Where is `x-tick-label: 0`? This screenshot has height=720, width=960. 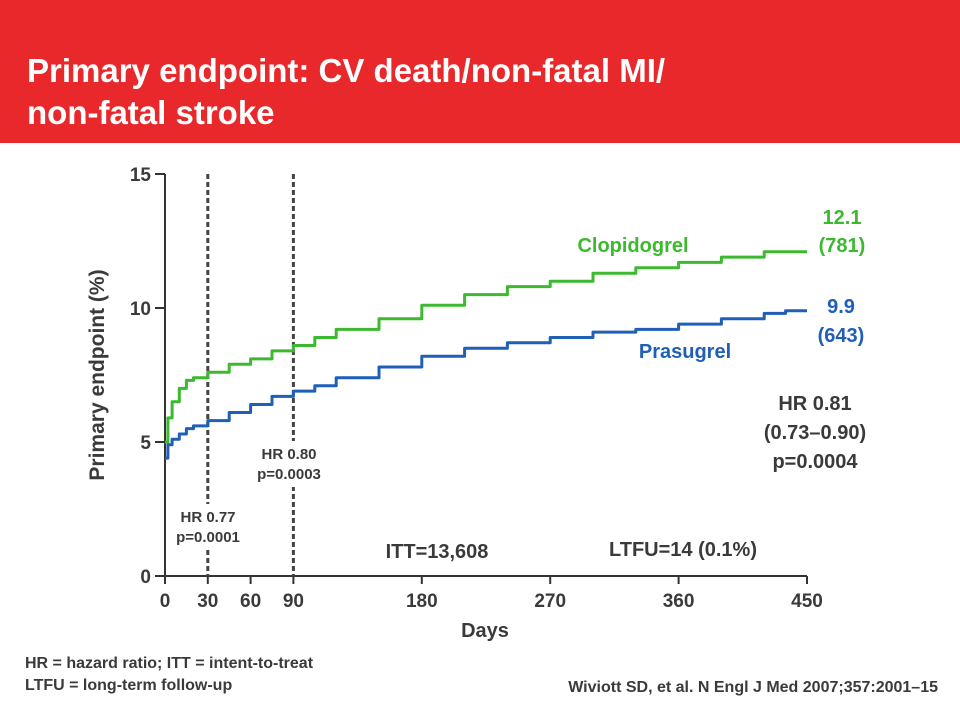 x-tick-label: 0 is located at coordinates (165, 601).